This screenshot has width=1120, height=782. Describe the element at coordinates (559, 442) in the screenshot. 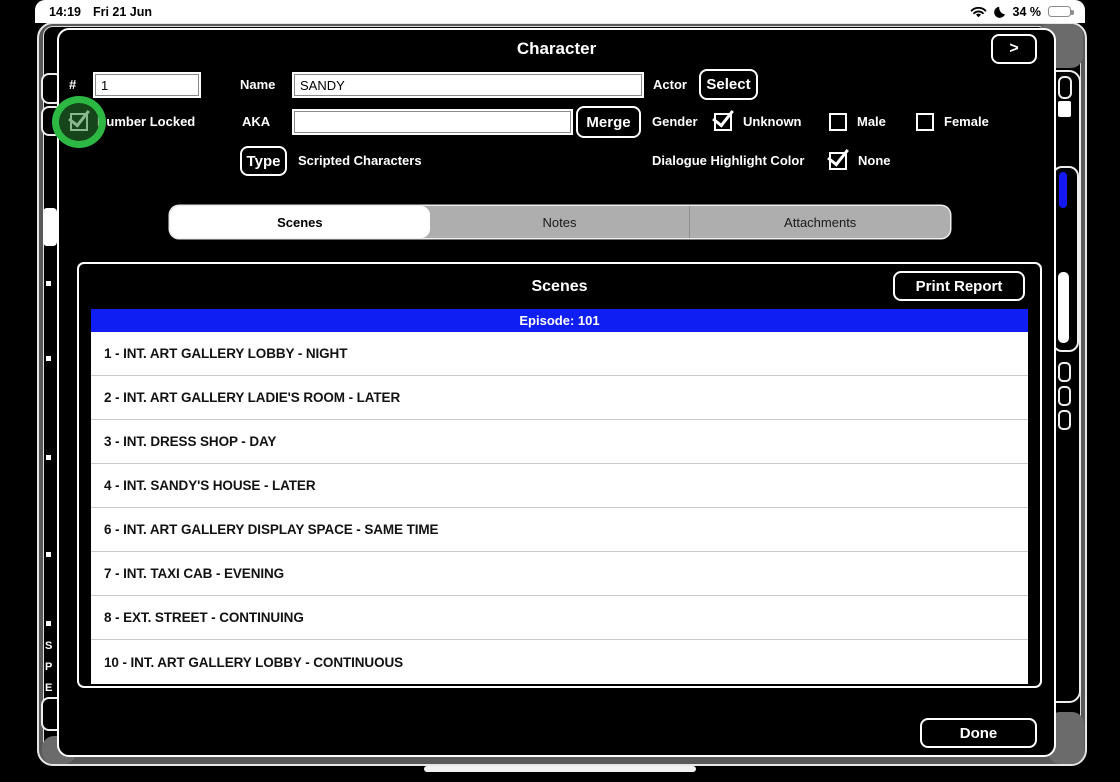

I see `scene-row: 3 - INT. DRESS SHOP - DAY` at that location.